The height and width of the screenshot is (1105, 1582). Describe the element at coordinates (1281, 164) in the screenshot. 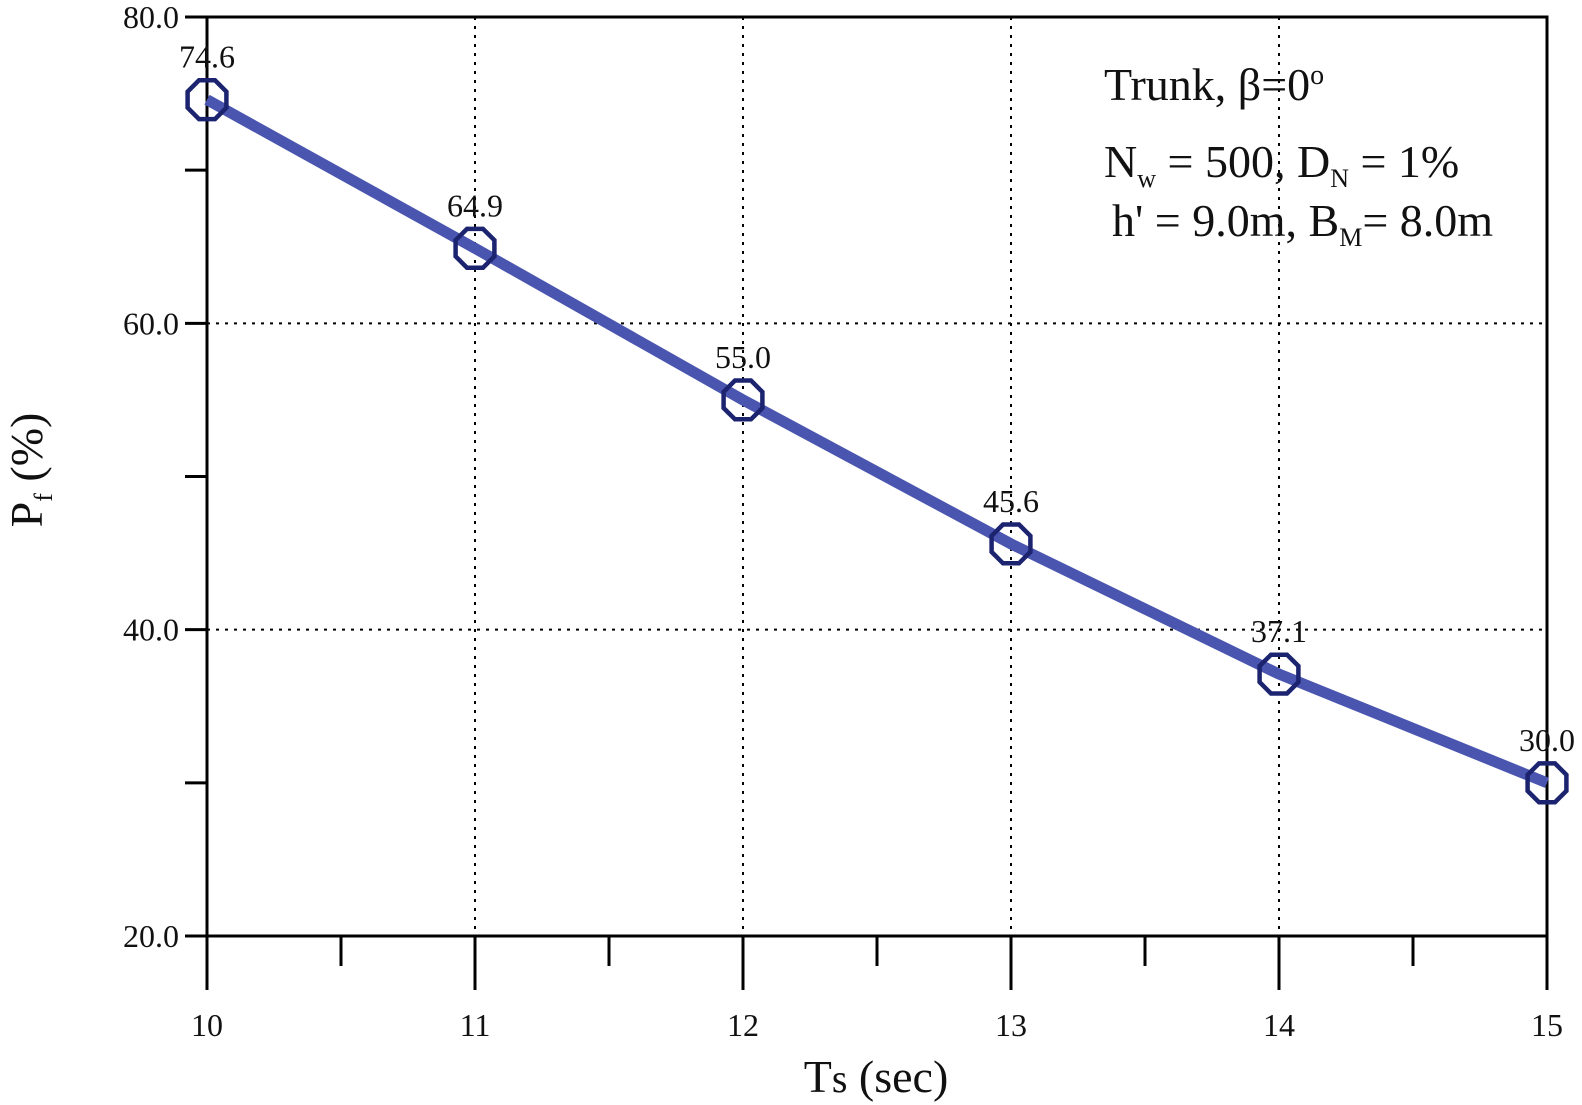

I see `annotation-line-2: Nw = 500, DN = 1%` at that location.